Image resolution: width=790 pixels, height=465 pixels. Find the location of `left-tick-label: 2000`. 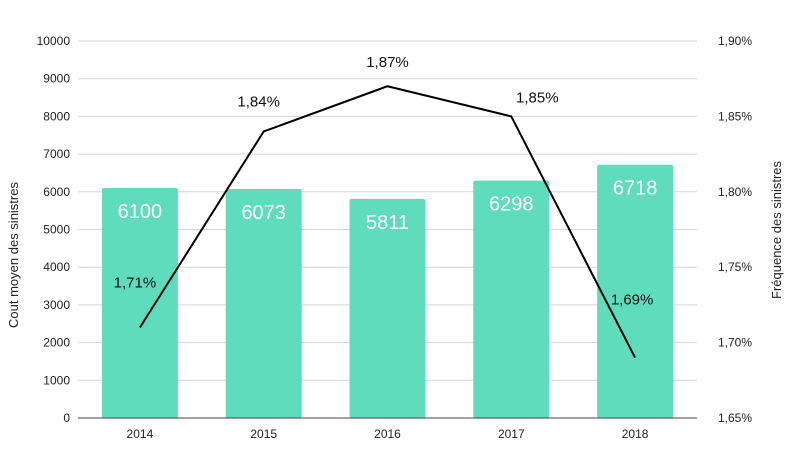

left-tick-label: 2000 is located at coordinates (56, 343).